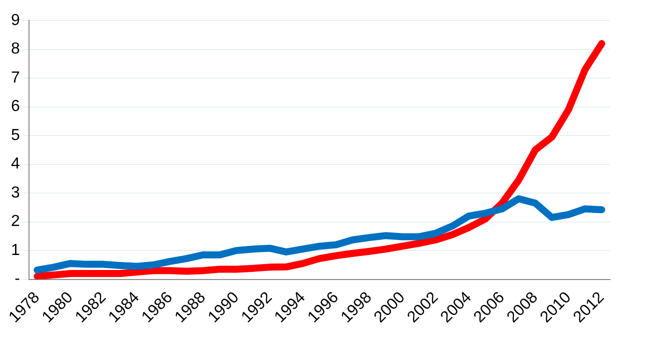 The image size is (648, 338). Describe the element at coordinates (15, 164) in the screenshot. I see `y-tick-label: 4` at that location.